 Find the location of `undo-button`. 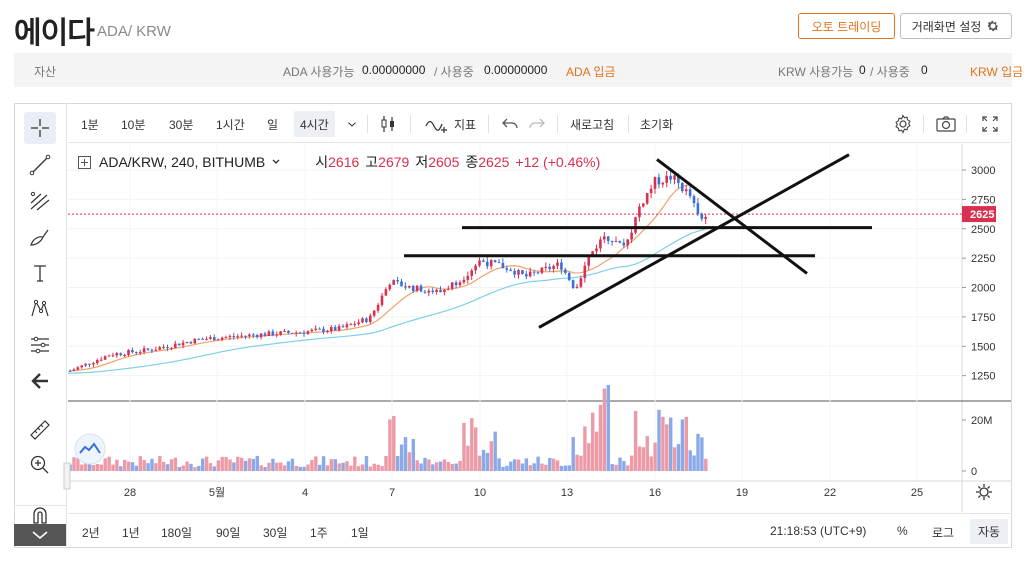

undo-button is located at coordinates (510, 124).